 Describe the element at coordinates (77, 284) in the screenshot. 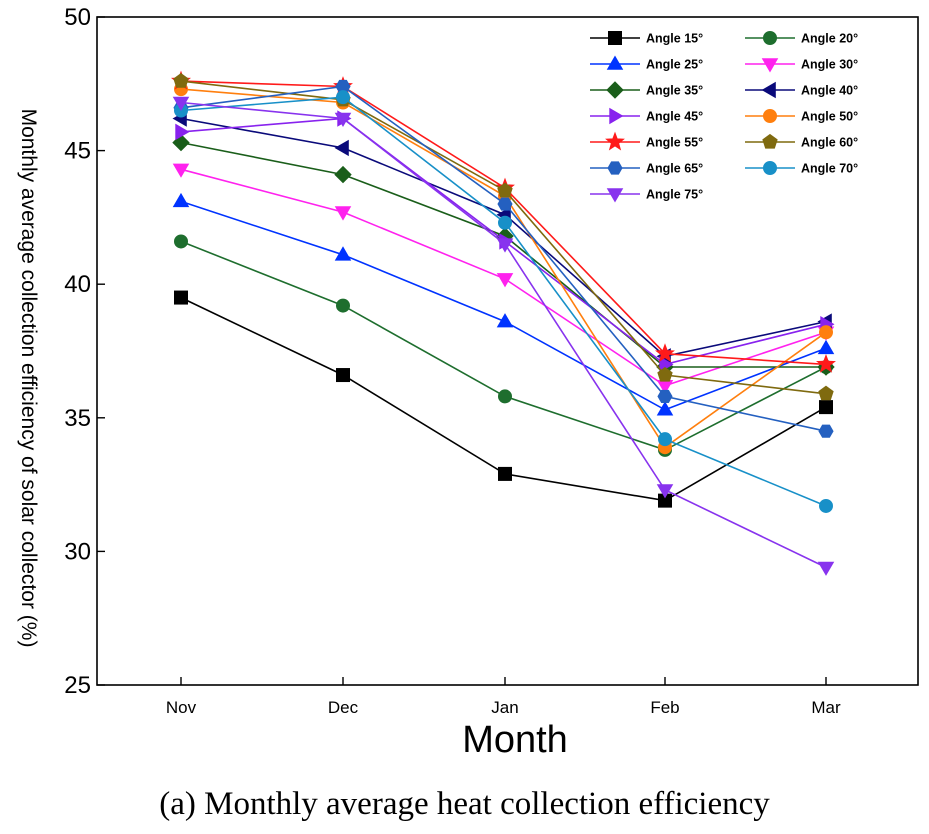

I see `y-tick-label: 40` at that location.